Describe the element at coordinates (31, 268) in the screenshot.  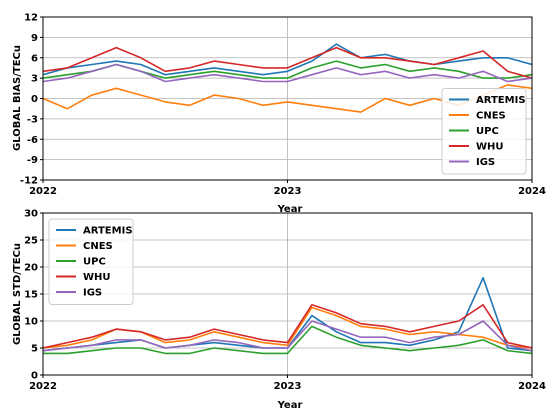
I see `std-y-tick-label: 20` at that location.